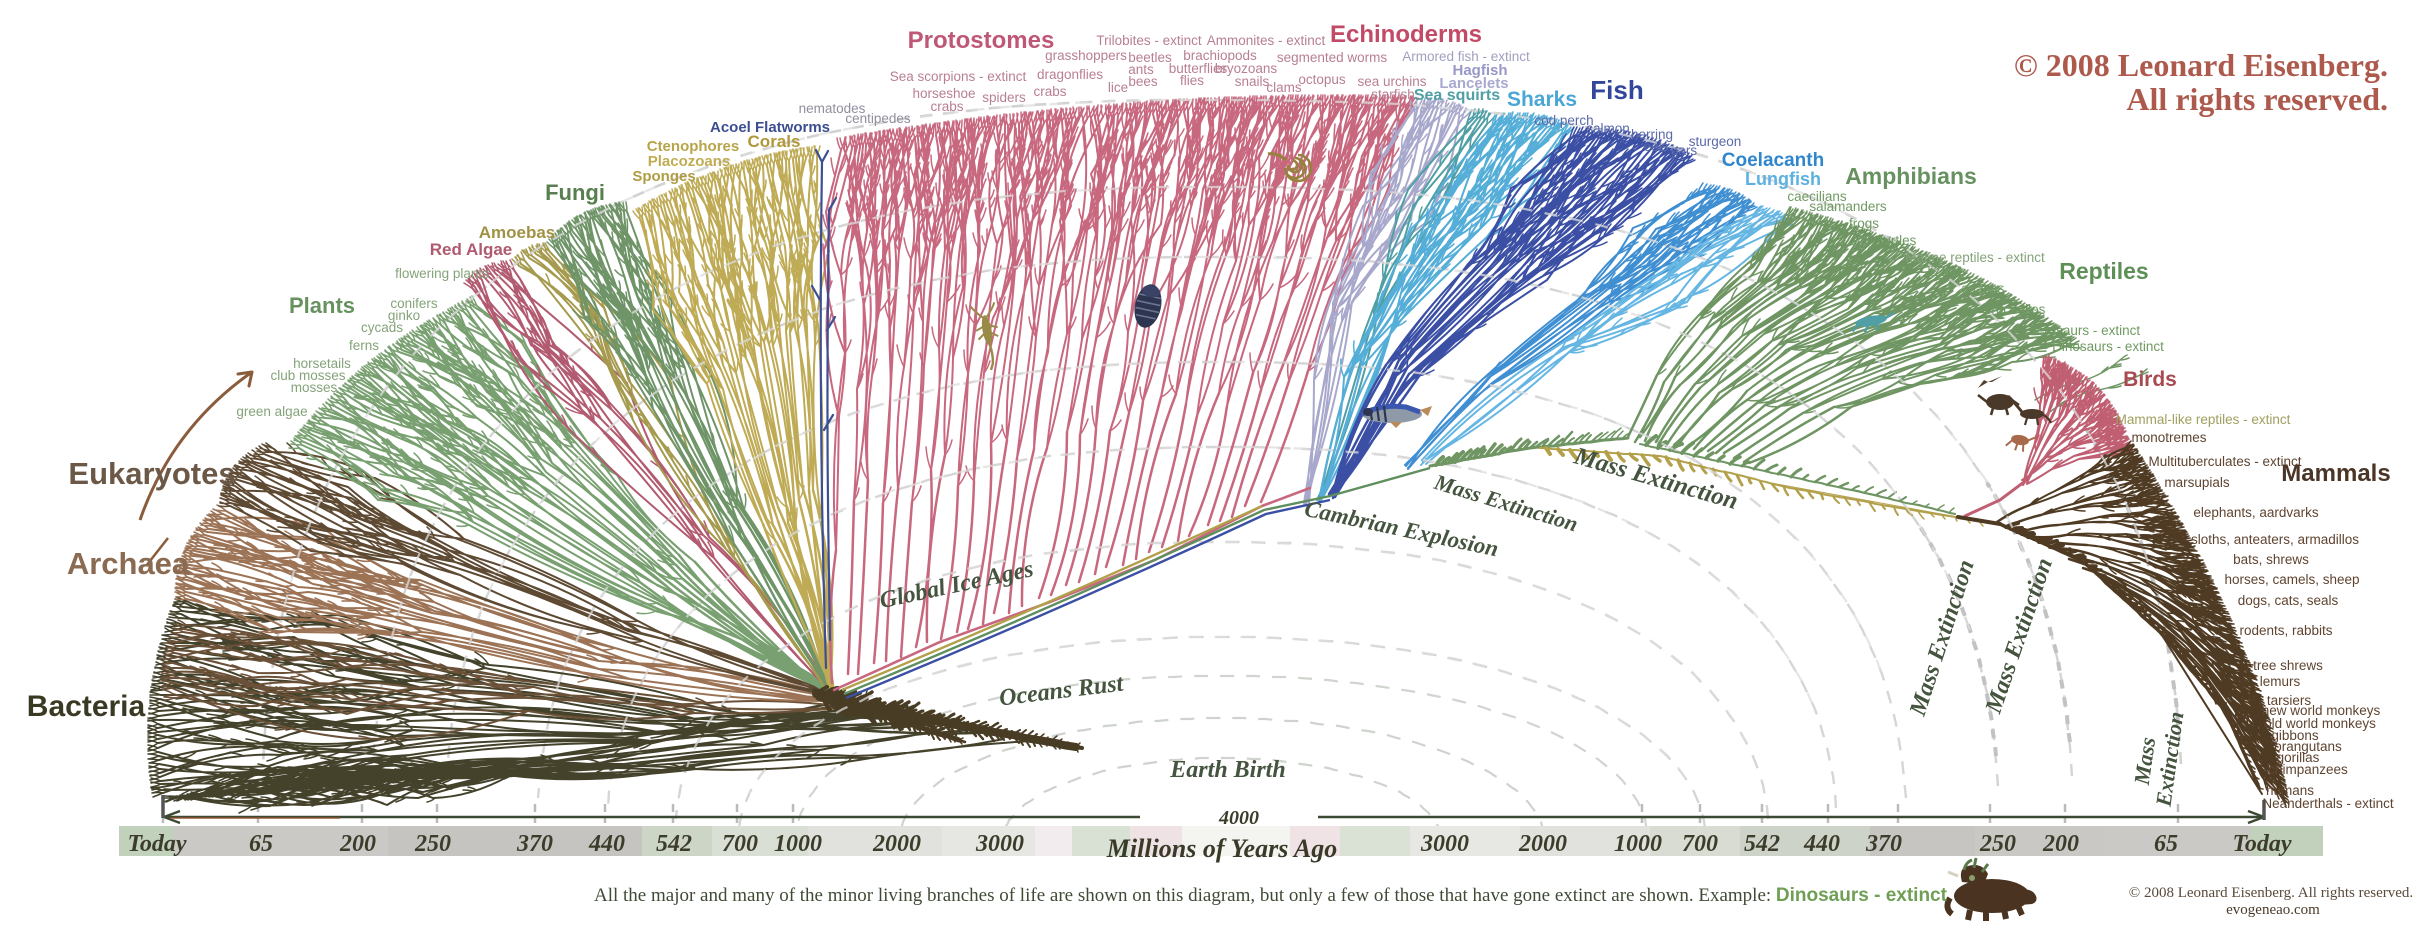 This screenshot has height=938, width=2420. Describe the element at coordinates (1070, 74) in the screenshot. I see `svg-text: dragonflies` at that location.